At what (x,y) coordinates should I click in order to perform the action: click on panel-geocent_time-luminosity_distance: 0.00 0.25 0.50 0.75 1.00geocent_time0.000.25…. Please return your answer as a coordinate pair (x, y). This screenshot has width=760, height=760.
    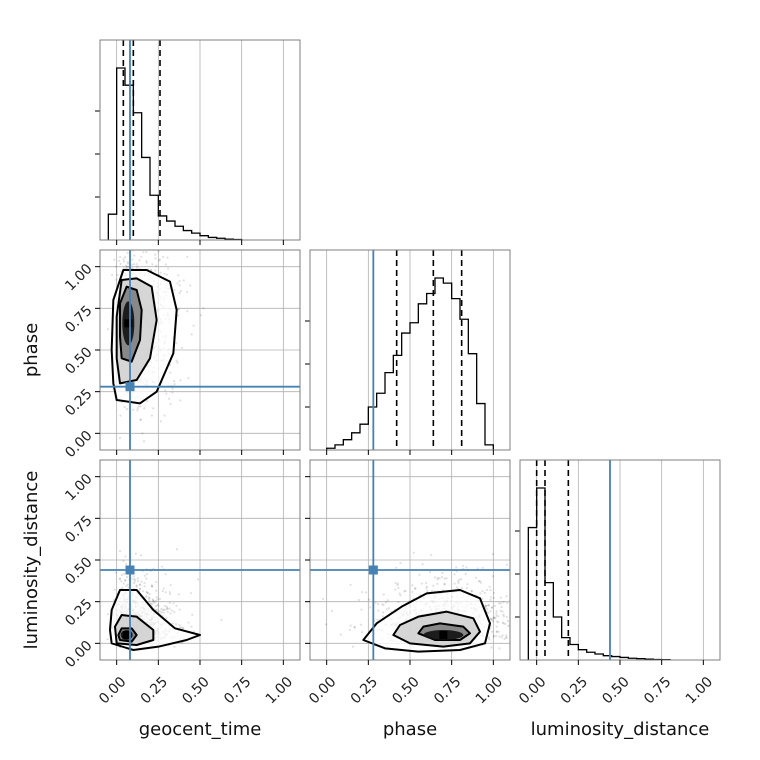
    Looking at the image, I should click on (161, 599).